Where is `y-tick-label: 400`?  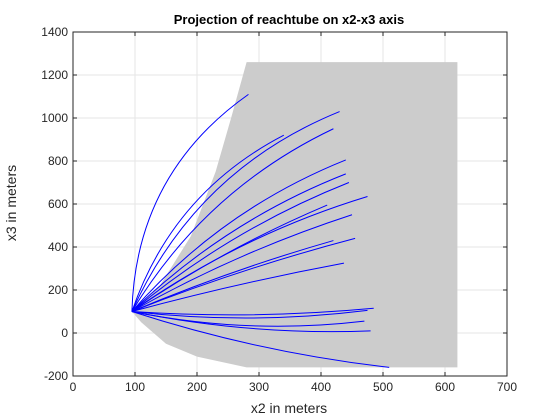 y-tick-label: 400 is located at coordinates (58, 247).